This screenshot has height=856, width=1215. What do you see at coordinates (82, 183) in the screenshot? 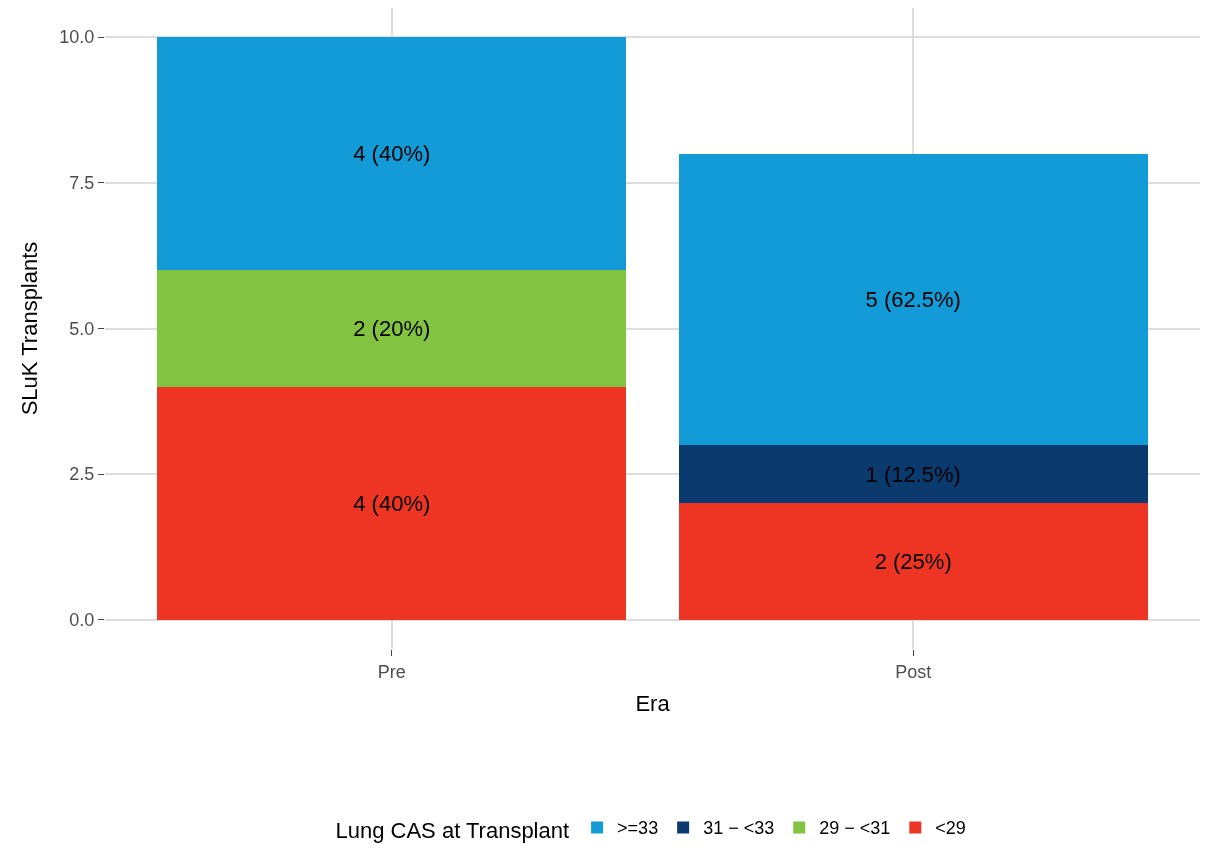
I see `y-tick-label: 7.5` at bounding box center [82, 183].